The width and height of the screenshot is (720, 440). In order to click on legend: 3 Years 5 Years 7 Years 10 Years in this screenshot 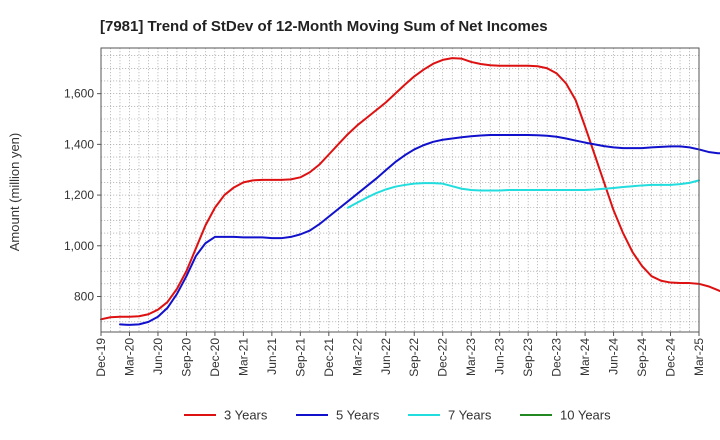, I will do `click(397, 415)`.